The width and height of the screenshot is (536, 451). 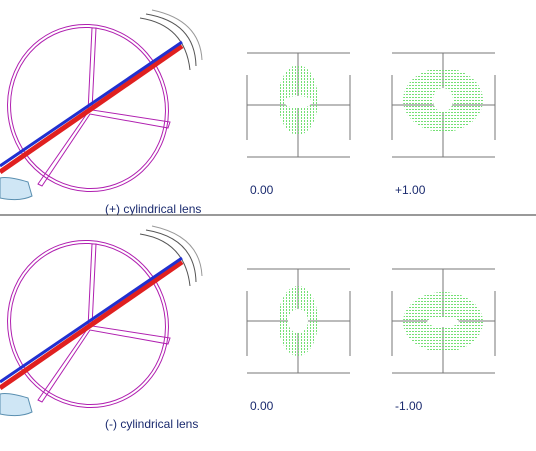 What do you see at coordinates (410, 190) in the screenshot?
I see `spot-label: +1.00` at bounding box center [410, 190].